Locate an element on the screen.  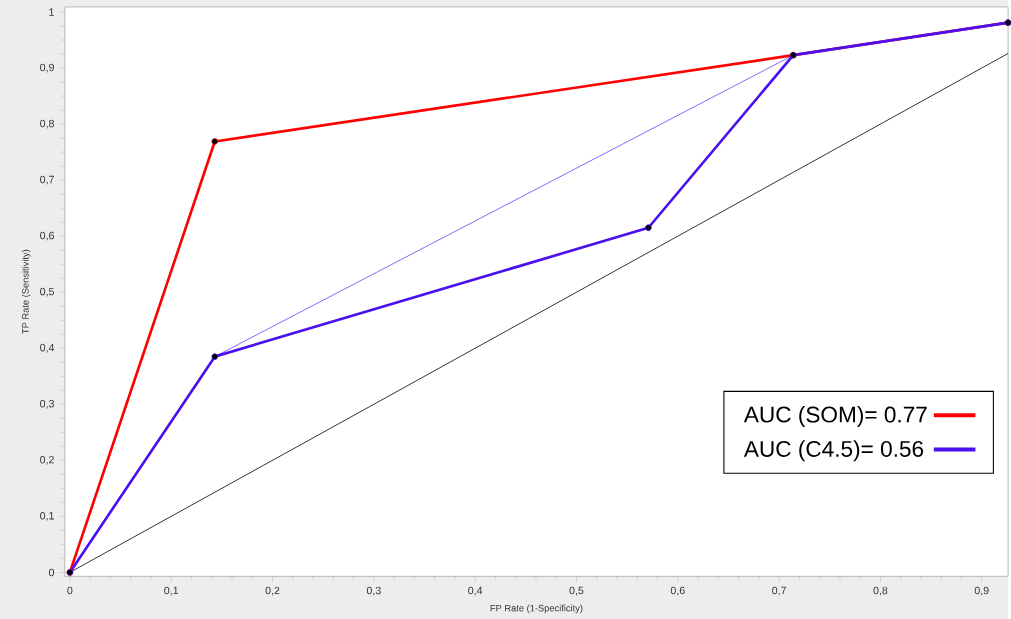
y-tick-label: 0,7 is located at coordinates (47, 180).